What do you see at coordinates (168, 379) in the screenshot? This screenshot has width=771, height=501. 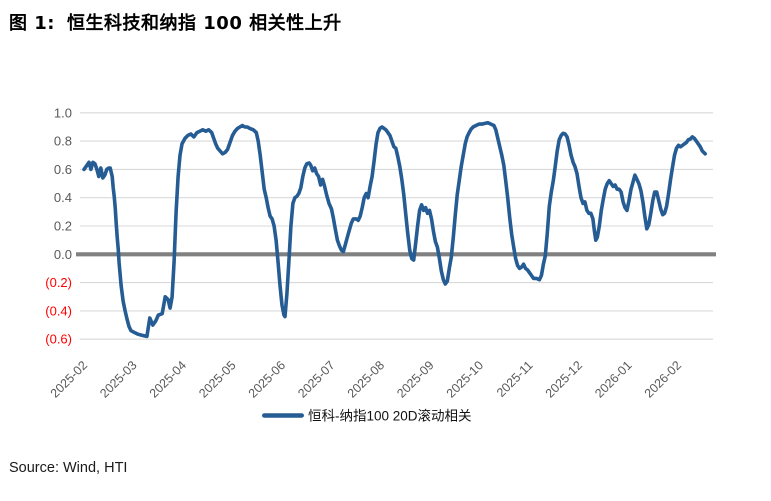 I see `x-tick-label: 2025-04` at bounding box center [168, 379].